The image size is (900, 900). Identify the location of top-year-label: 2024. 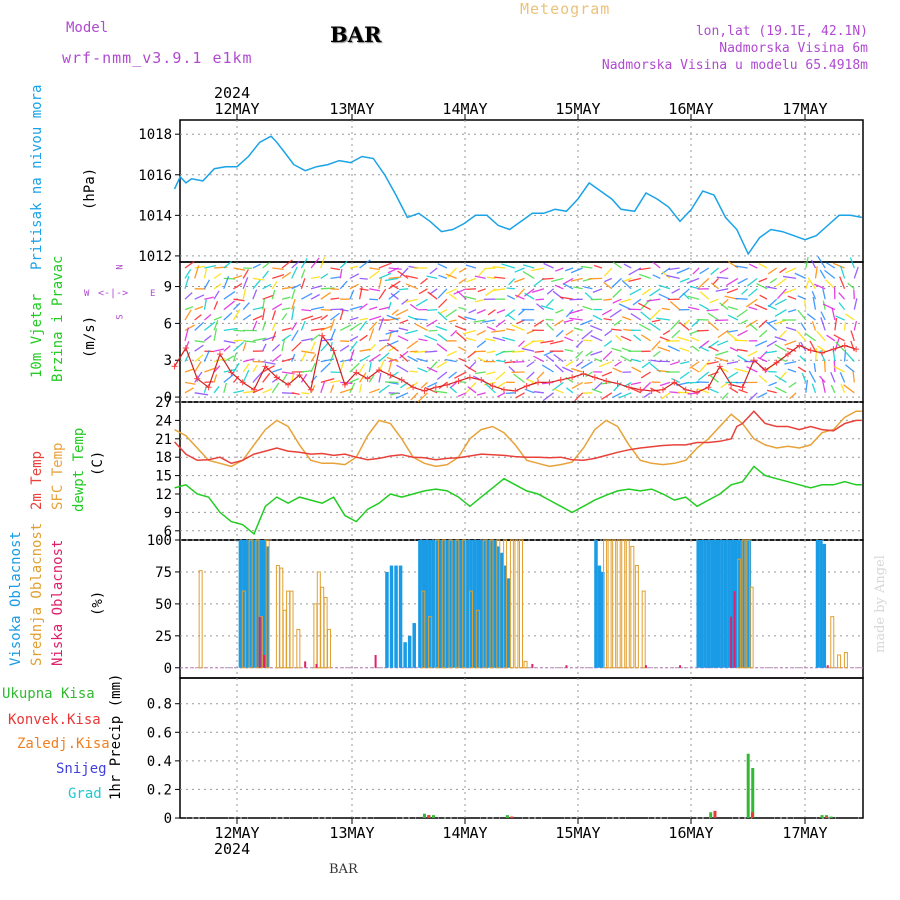
(232, 93).